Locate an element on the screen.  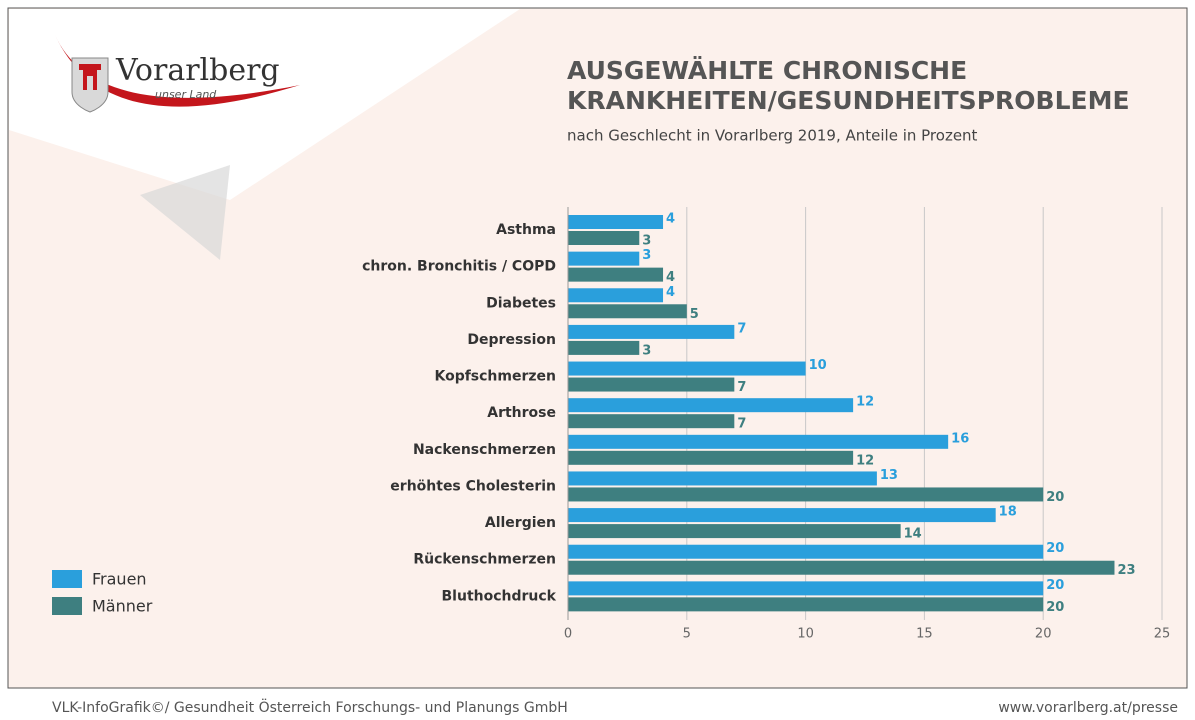
y-tick-label: Arthrose is located at coordinates (521, 413).